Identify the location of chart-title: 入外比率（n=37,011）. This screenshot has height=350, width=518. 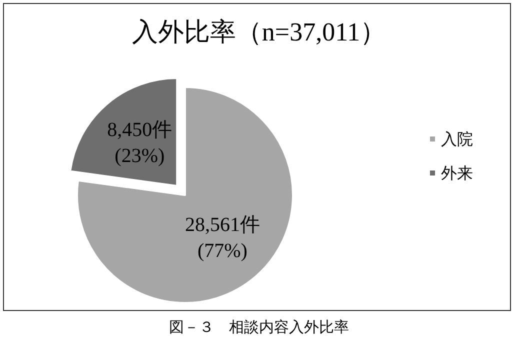
(259, 32).